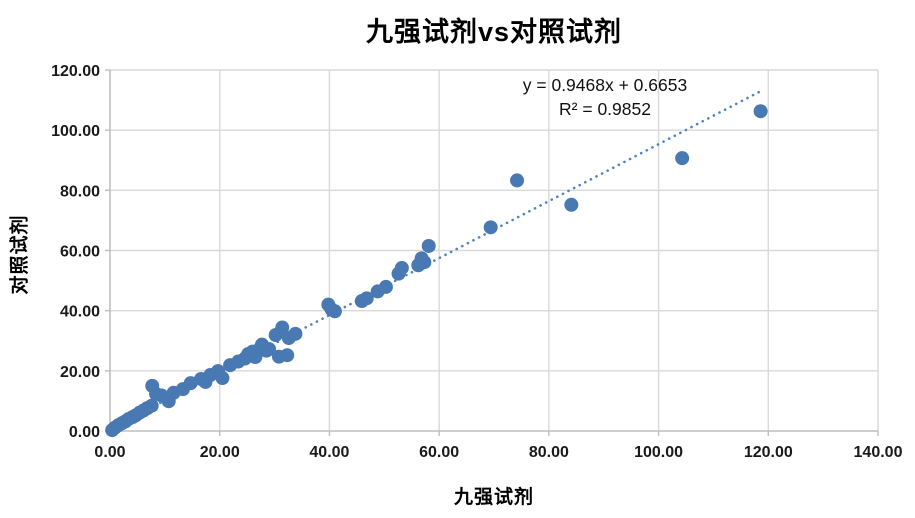 Image resolution: width=915 pixels, height=518 pixels. What do you see at coordinates (605, 97) in the screenshot?
I see `trendline-equation: y = 0.9468x + 0.6653 R² = 0.9852` at bounding box center [605, 97].